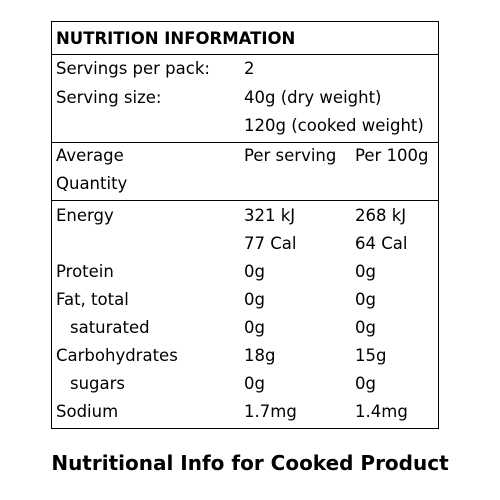 This screenshot has width=500, height=500. I want to click on nutrient-name: Protein, so click(85, 271).